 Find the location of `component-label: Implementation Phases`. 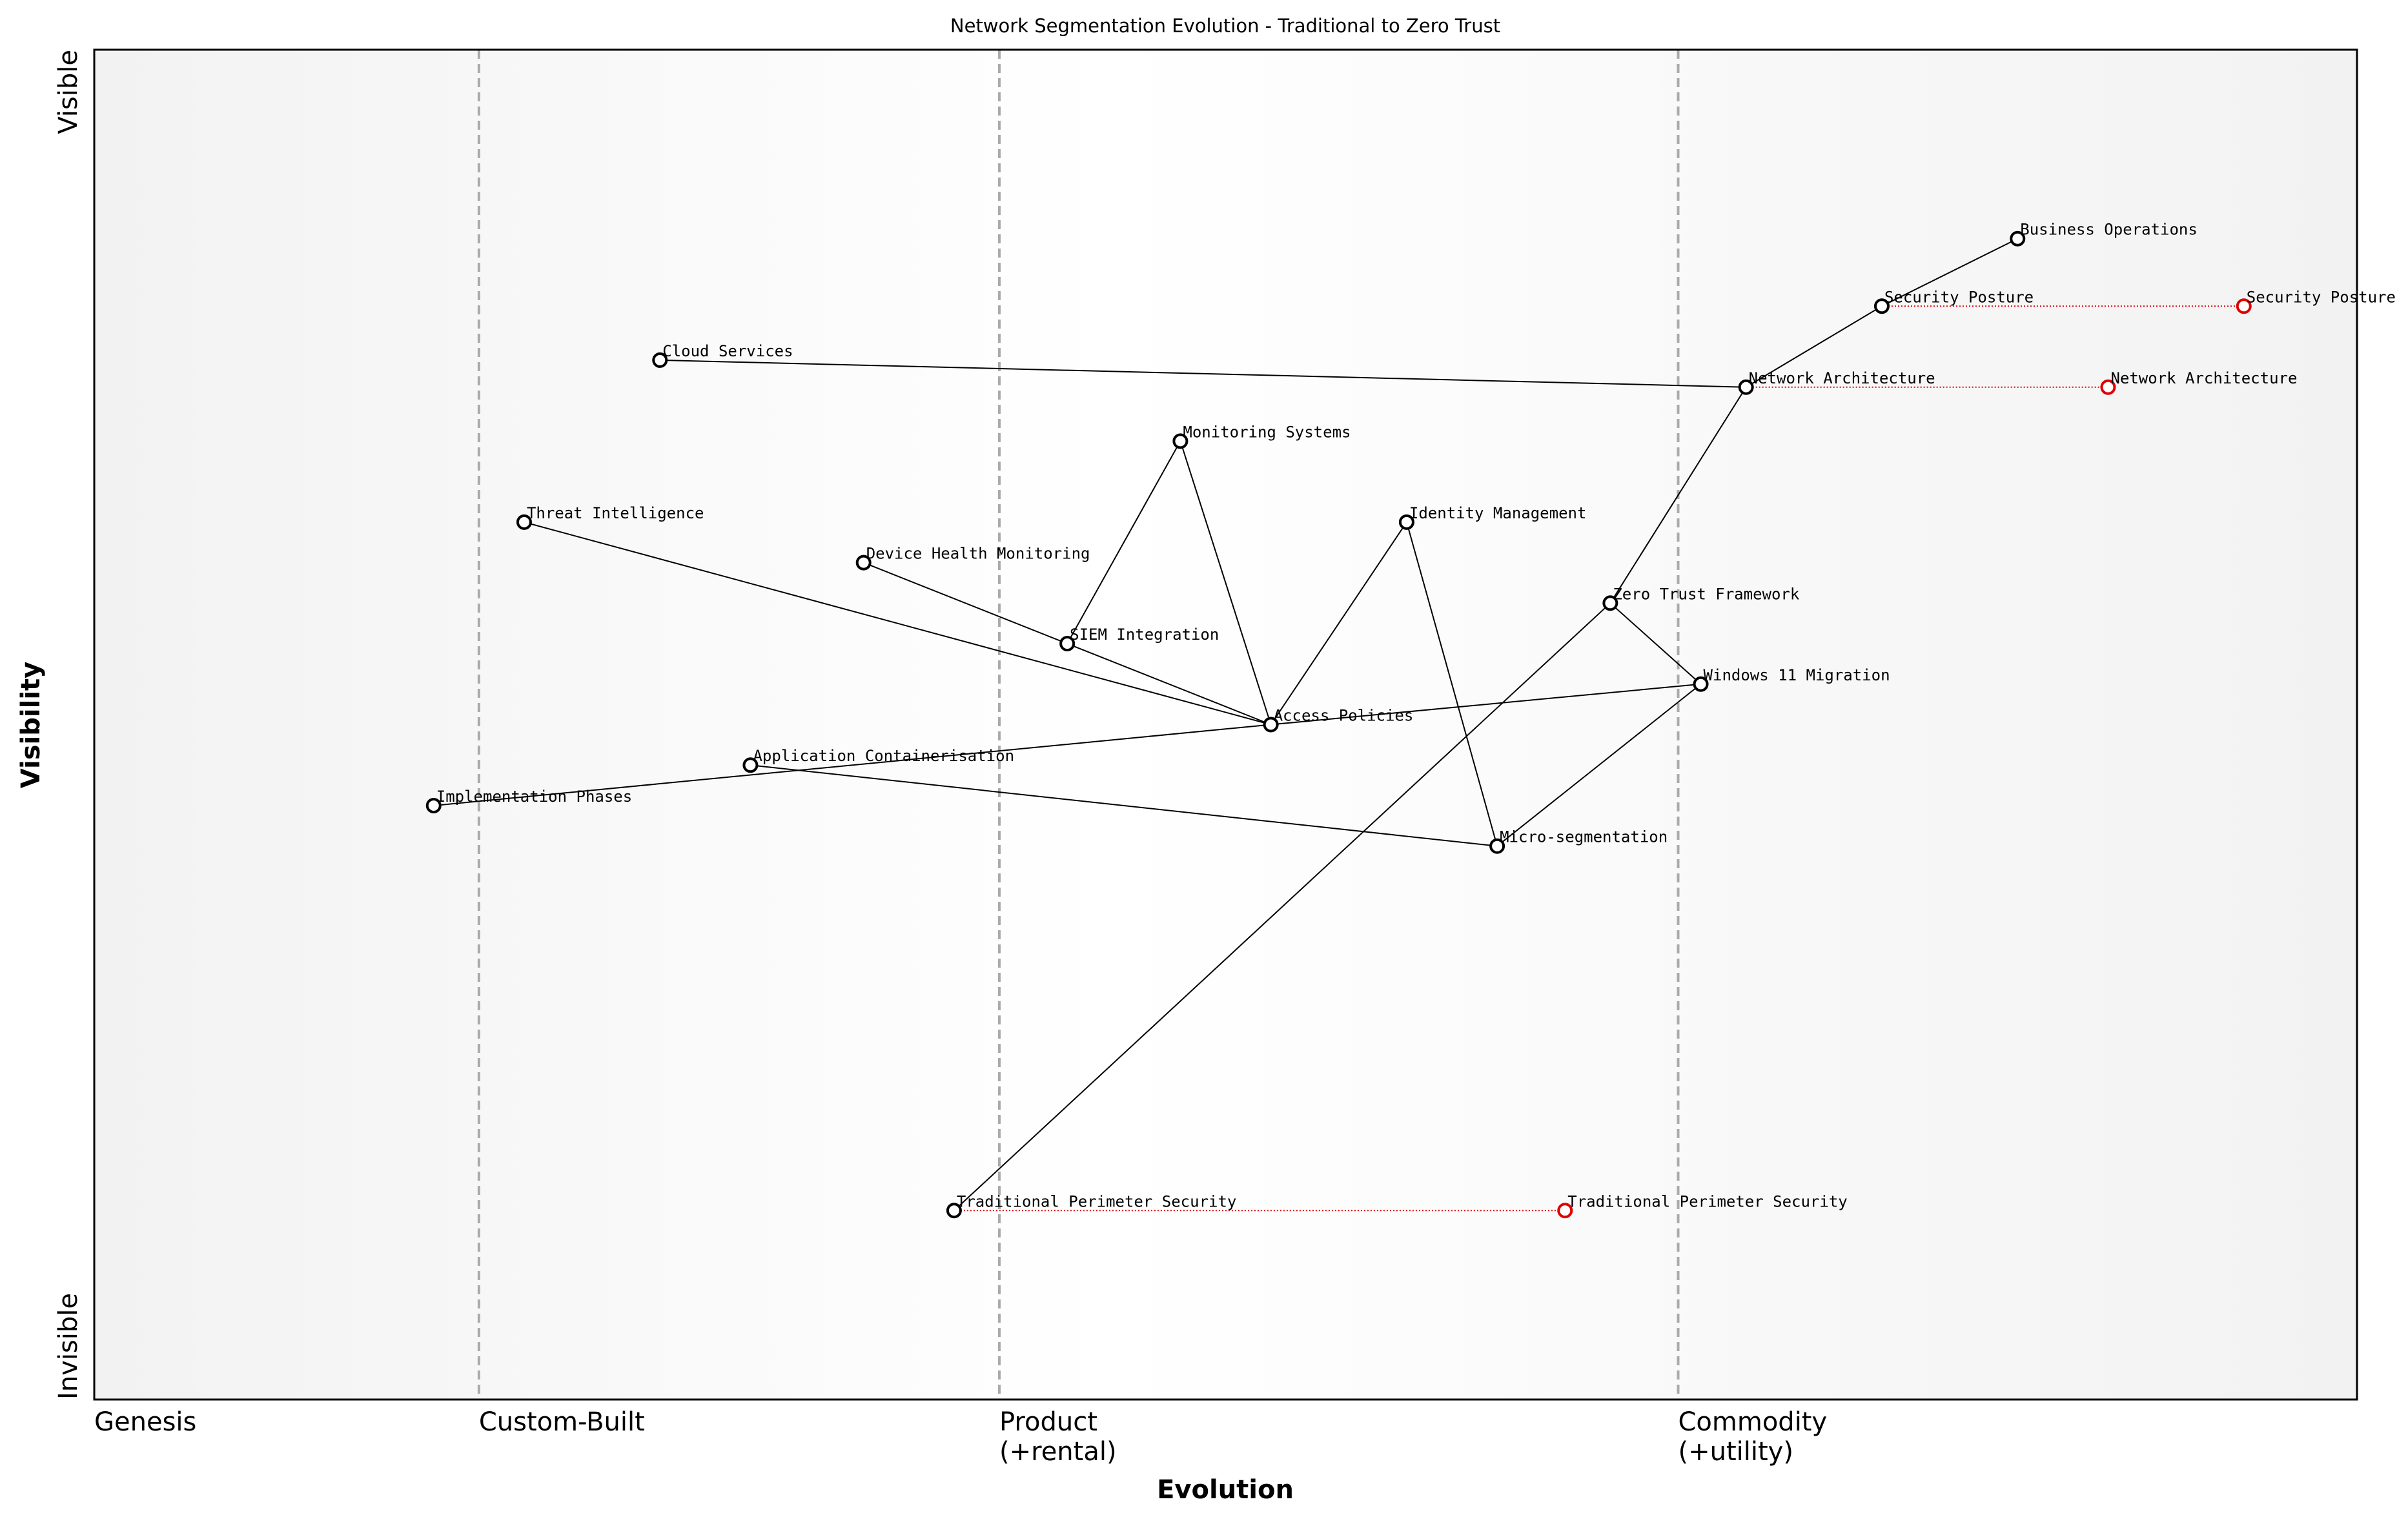

component-label: Implementation Phases is located at coordinates (534, 797).